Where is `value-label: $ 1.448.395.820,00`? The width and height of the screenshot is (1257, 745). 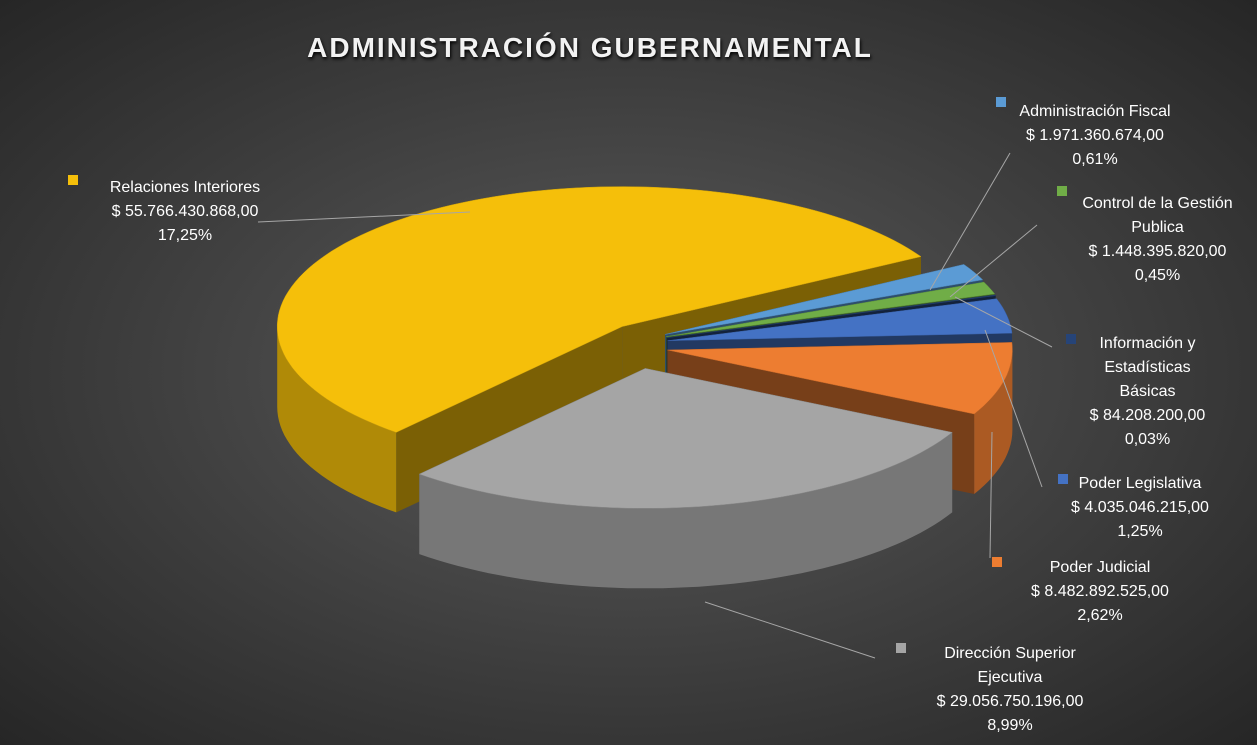 value-label: $ 1.448.395.820,00 is located at coordinates (1157, 251).